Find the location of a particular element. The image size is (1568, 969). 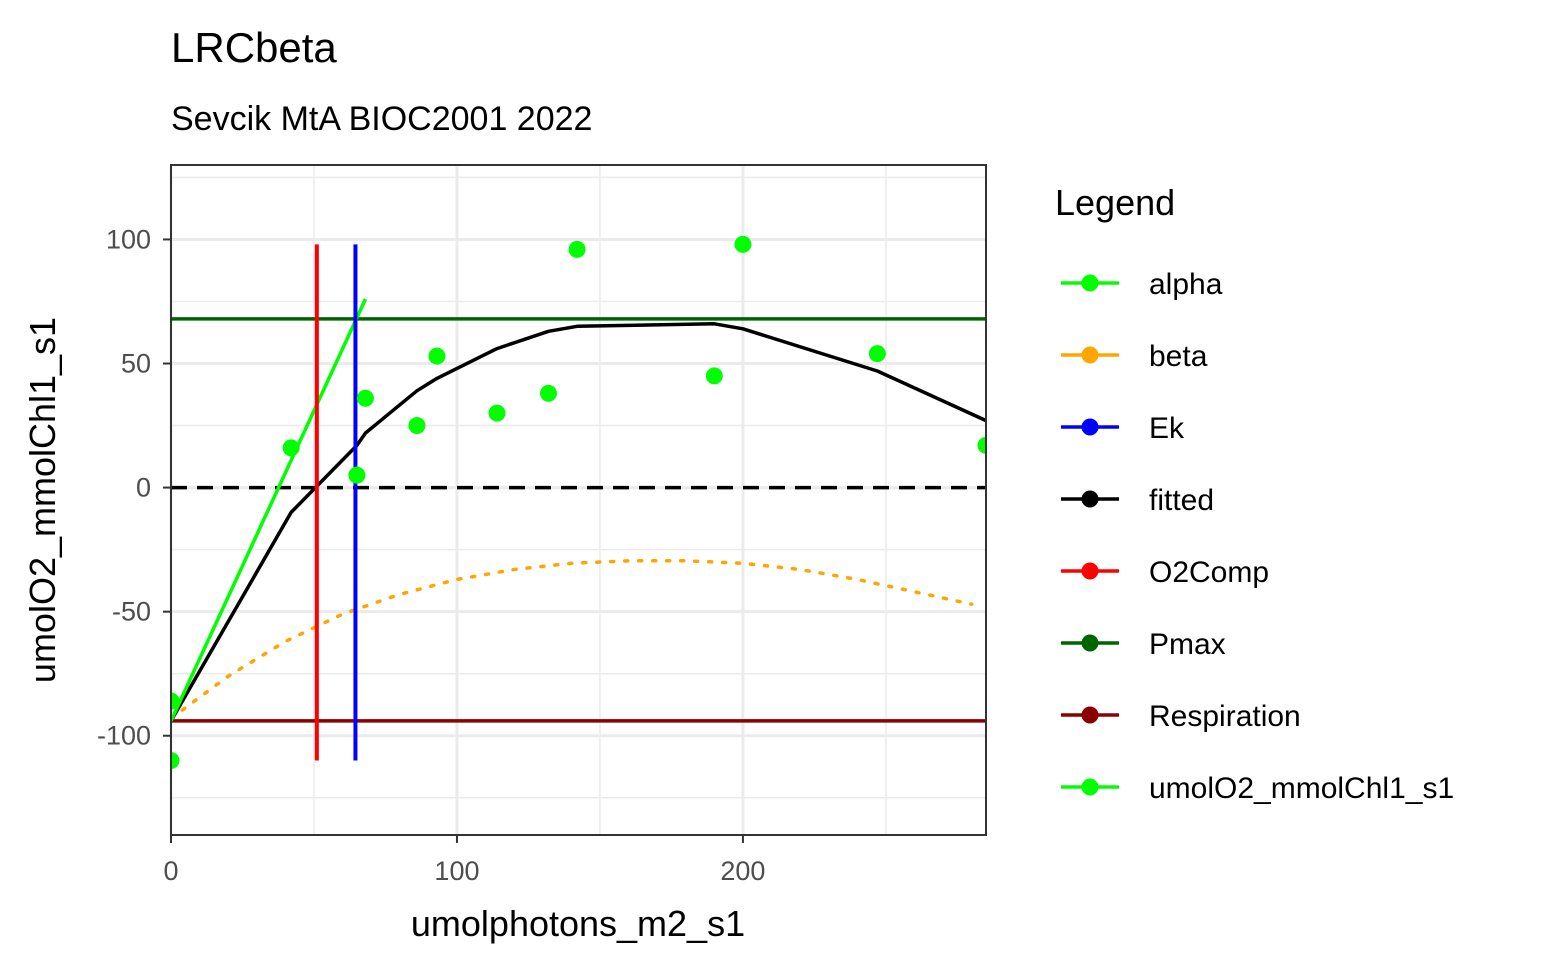

legend-item: Pmax is located at coordinates (1143, 644).